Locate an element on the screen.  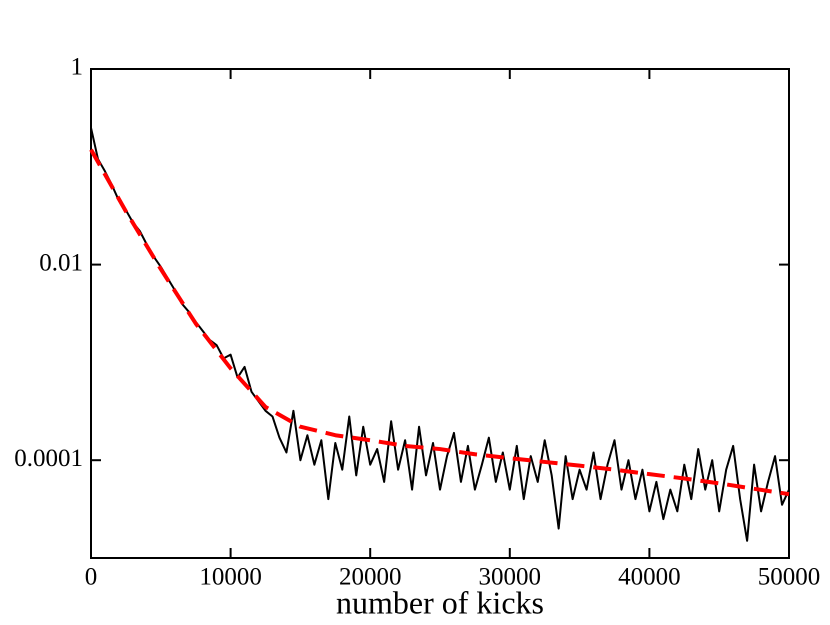
x-tick-label: 10000 is located at coordinates (230, 577).